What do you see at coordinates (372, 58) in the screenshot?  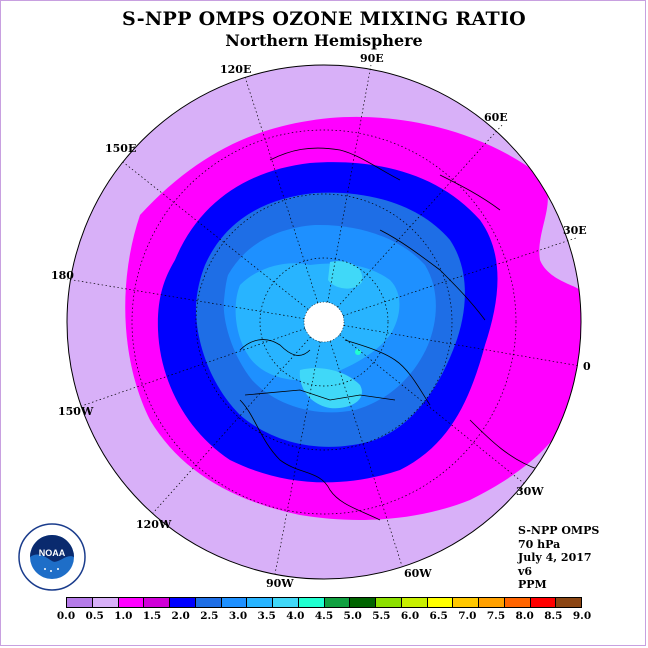 I see `lon-label-90e: 90E` at bounding box center [372, 58].